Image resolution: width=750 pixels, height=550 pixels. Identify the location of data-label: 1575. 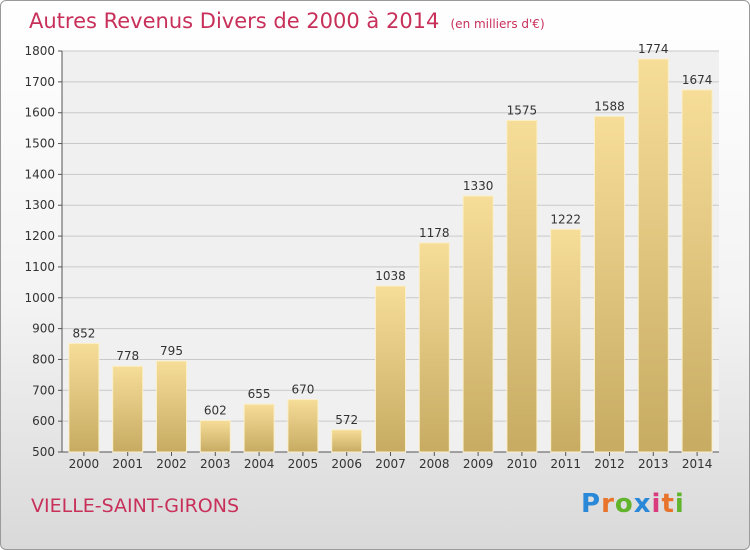
(522, 110).